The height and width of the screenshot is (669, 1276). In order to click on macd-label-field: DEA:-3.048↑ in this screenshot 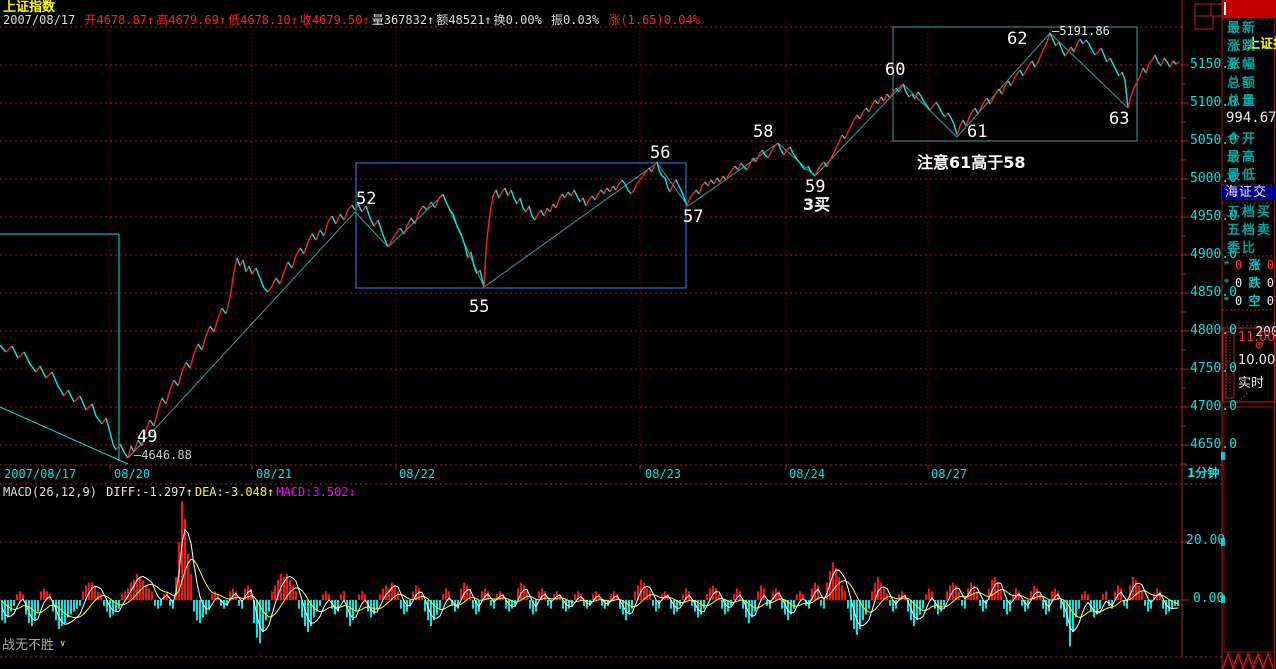, I will do `click(234, 492)`.